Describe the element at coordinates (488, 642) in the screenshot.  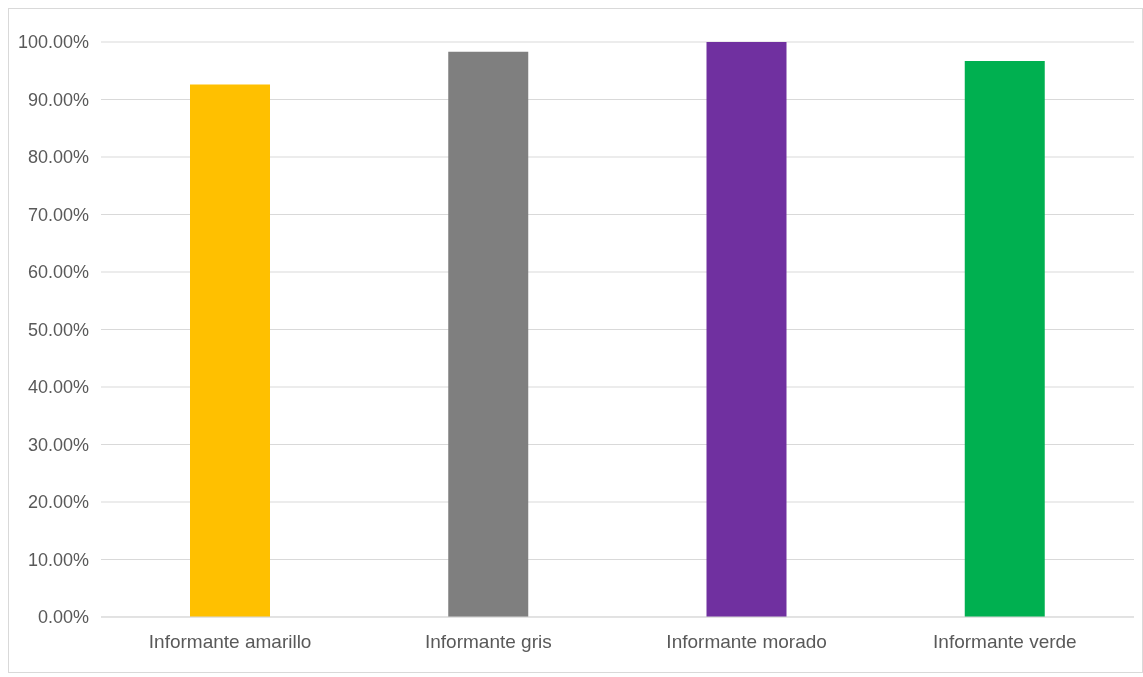
I see `x-tick-label: Informante gris` at that location.